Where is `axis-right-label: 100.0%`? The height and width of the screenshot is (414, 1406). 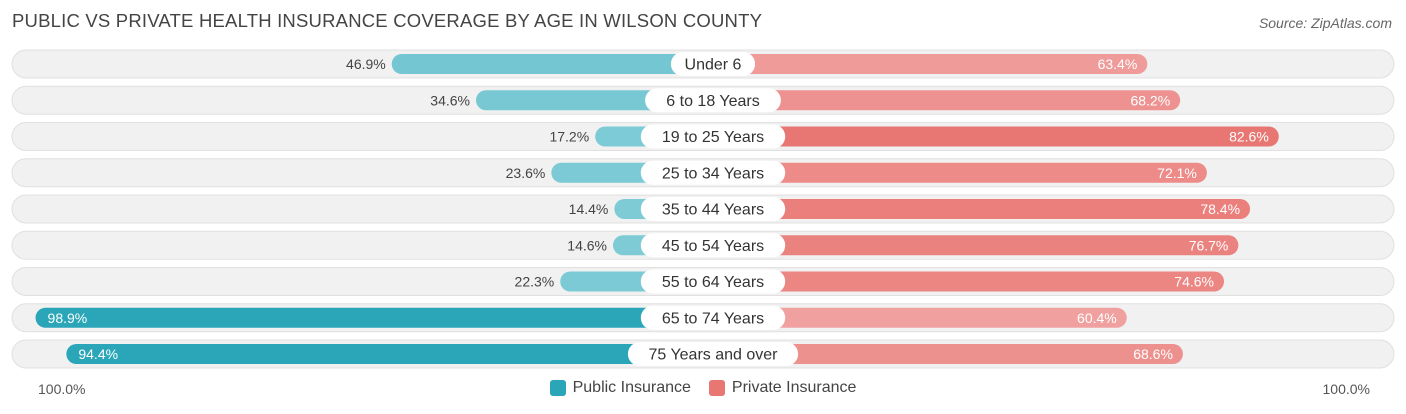
axis-right-label: 100.0% is located at coordinates (1346, 389).